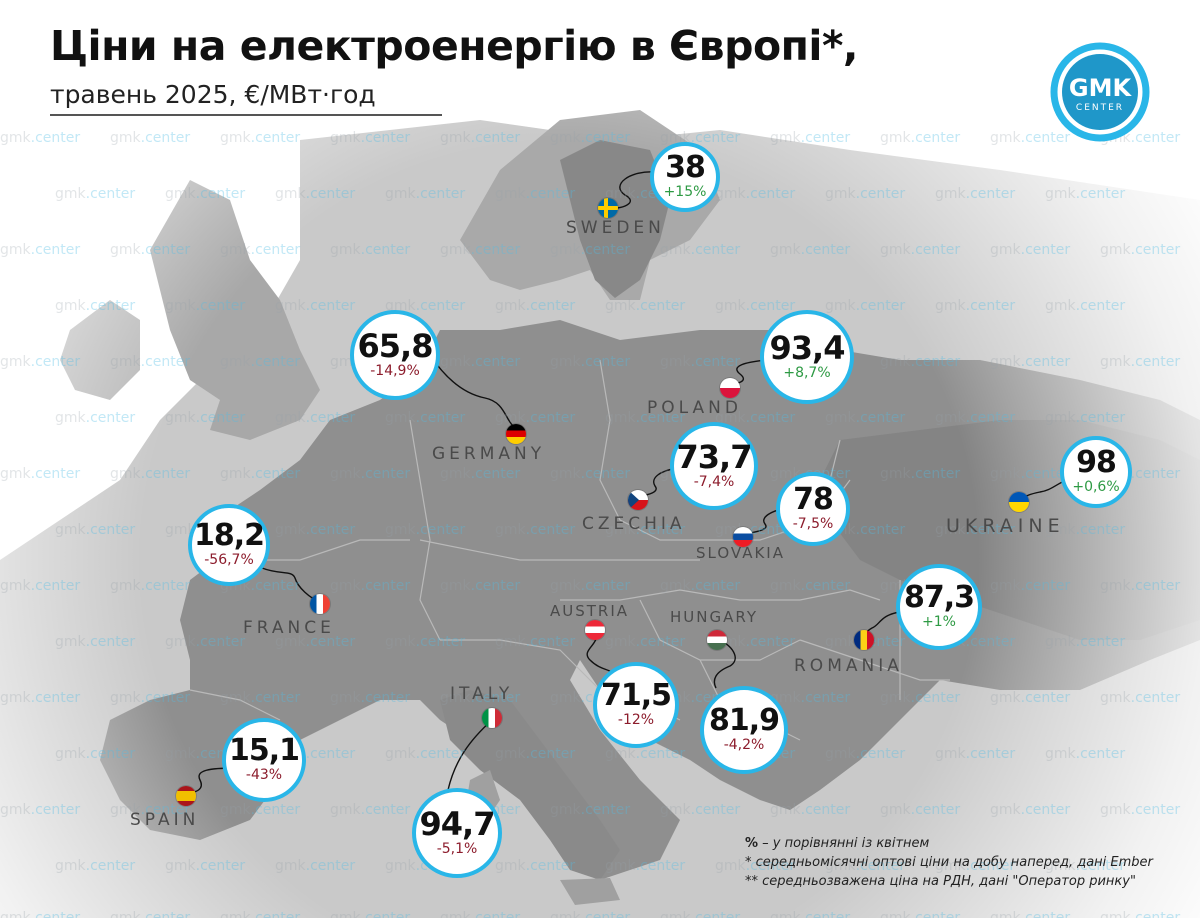 The image size is (1200, 918). I want to click on price-change-germany: -14,9%, so click(395, 371).